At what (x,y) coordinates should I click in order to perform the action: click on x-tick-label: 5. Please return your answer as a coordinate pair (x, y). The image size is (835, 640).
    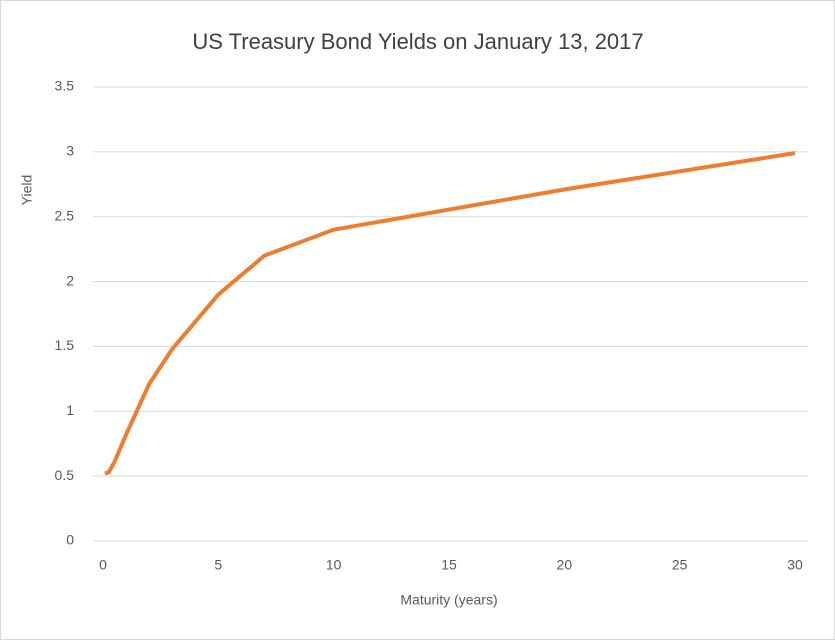
    Looking at the image, I should click on (218, 565).